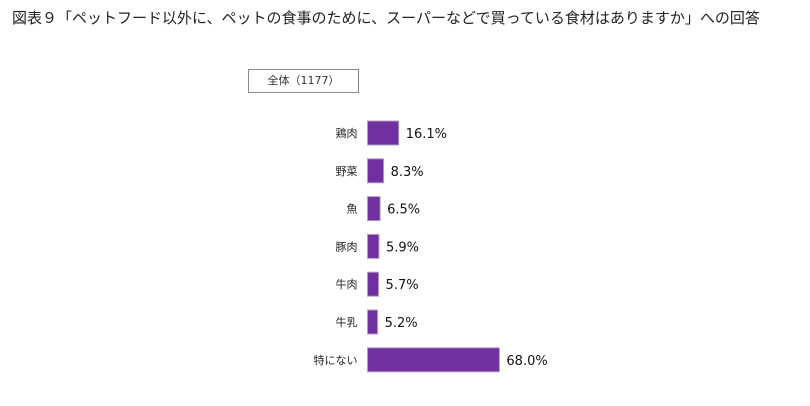 The image size is (810, 406). I want to click on category-label-2: 魚, so click(352, 209).